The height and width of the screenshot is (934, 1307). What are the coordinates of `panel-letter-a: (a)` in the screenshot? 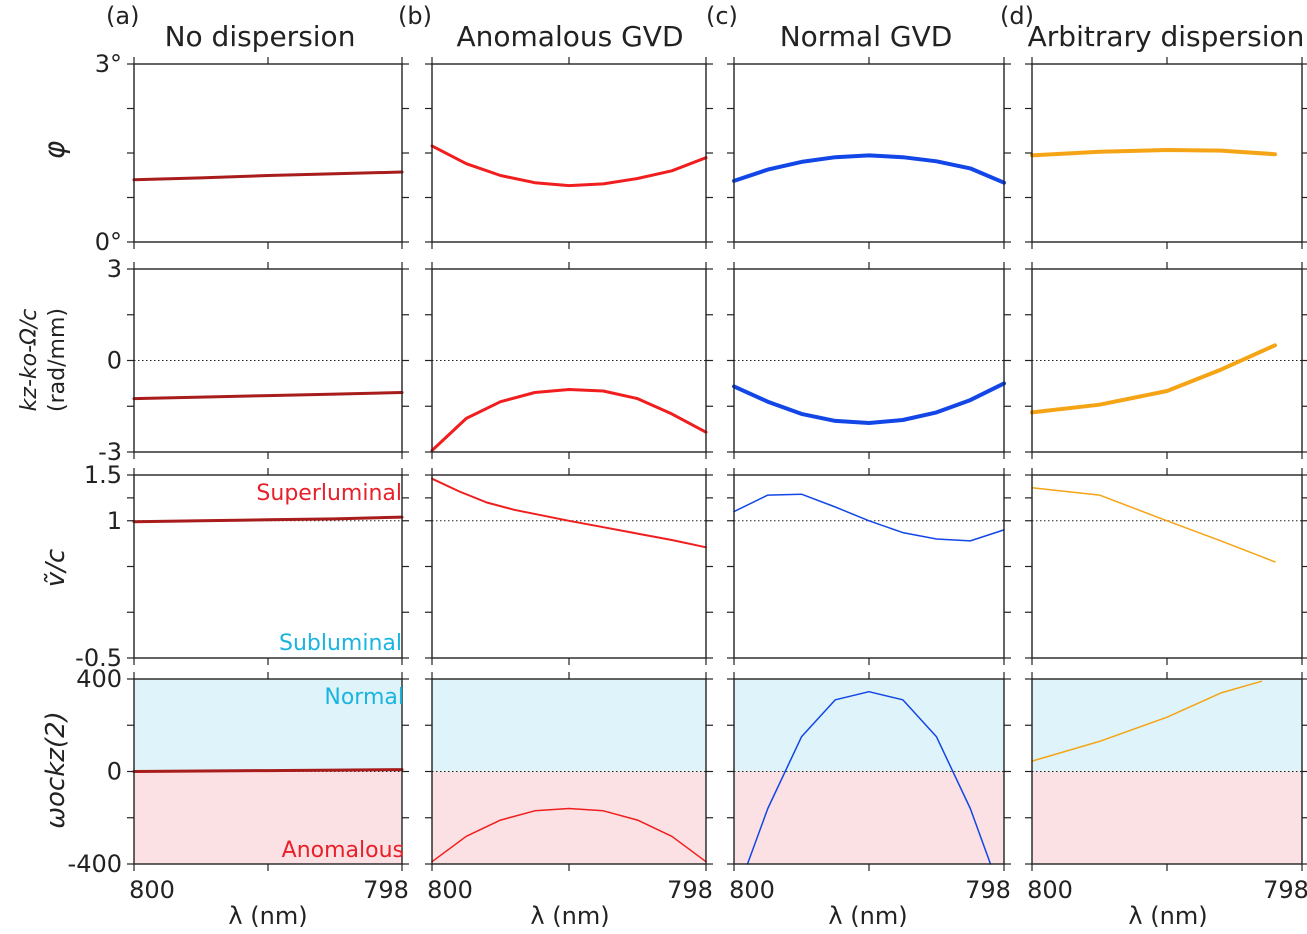 It's located at (122, 16).